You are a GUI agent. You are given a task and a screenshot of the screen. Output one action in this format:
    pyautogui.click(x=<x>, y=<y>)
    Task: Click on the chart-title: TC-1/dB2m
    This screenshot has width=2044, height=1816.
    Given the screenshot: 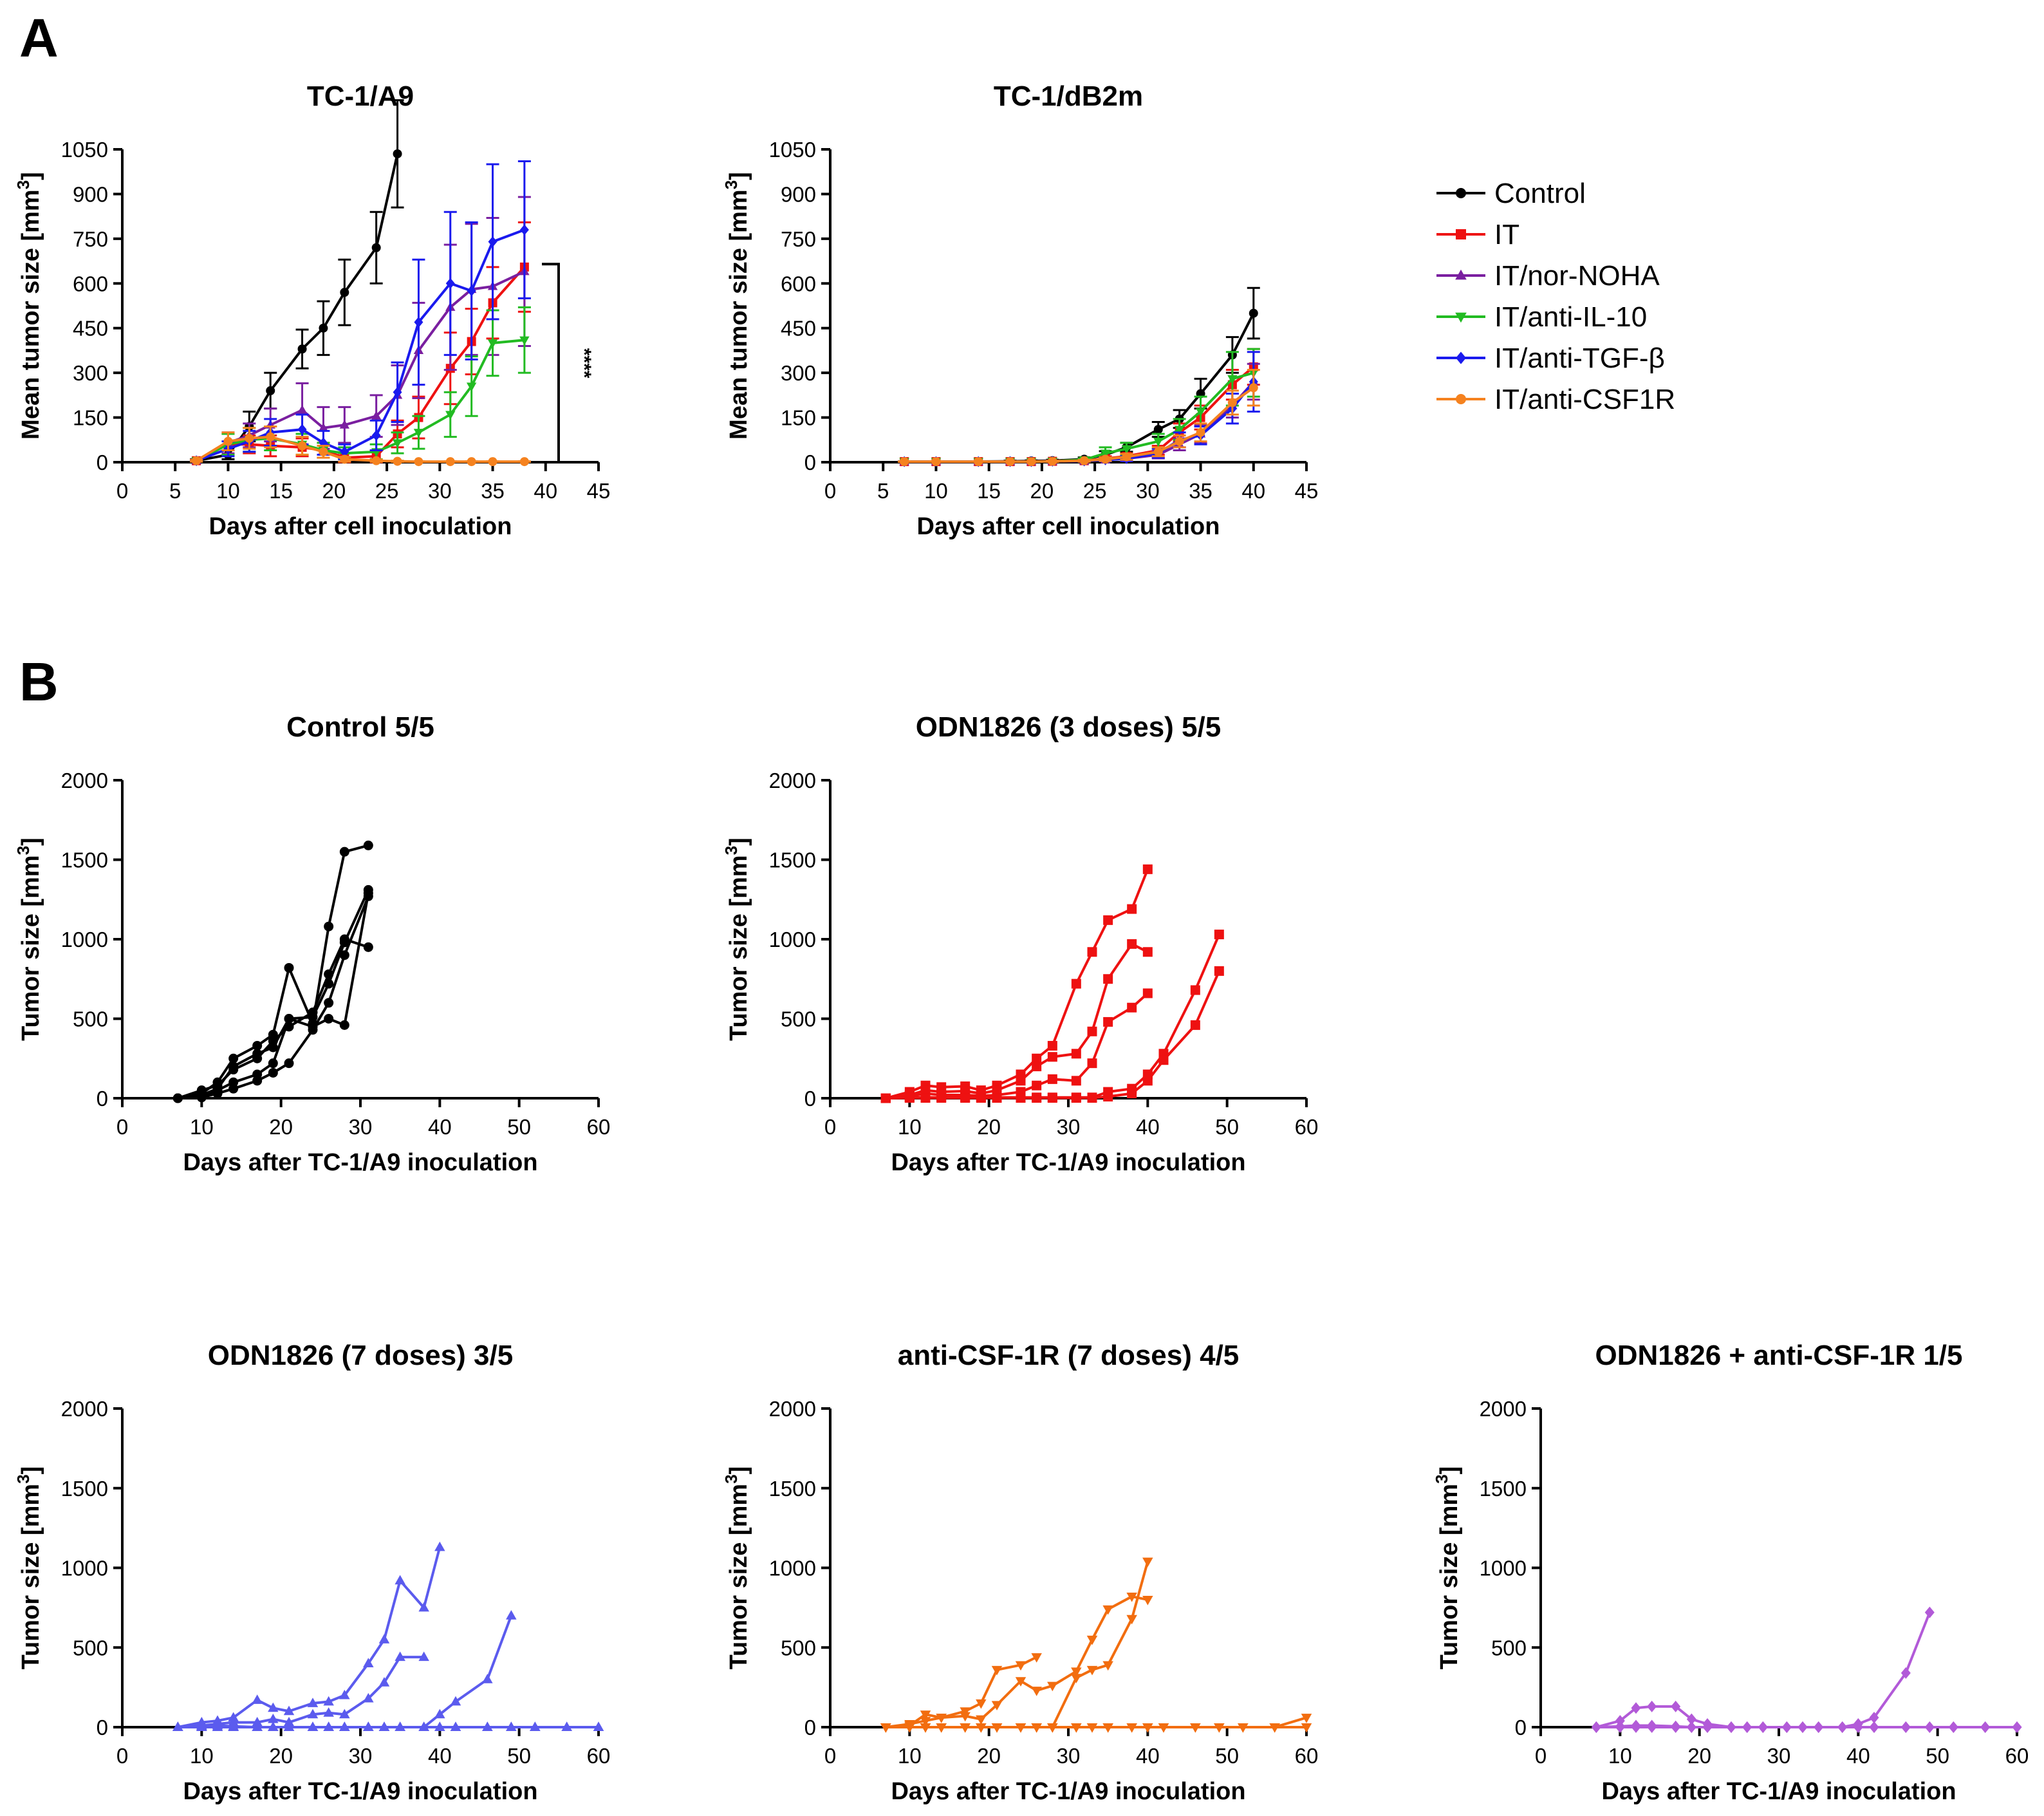 What is the action you would take?
    pyautogui.click(x=1068, y=96)
    